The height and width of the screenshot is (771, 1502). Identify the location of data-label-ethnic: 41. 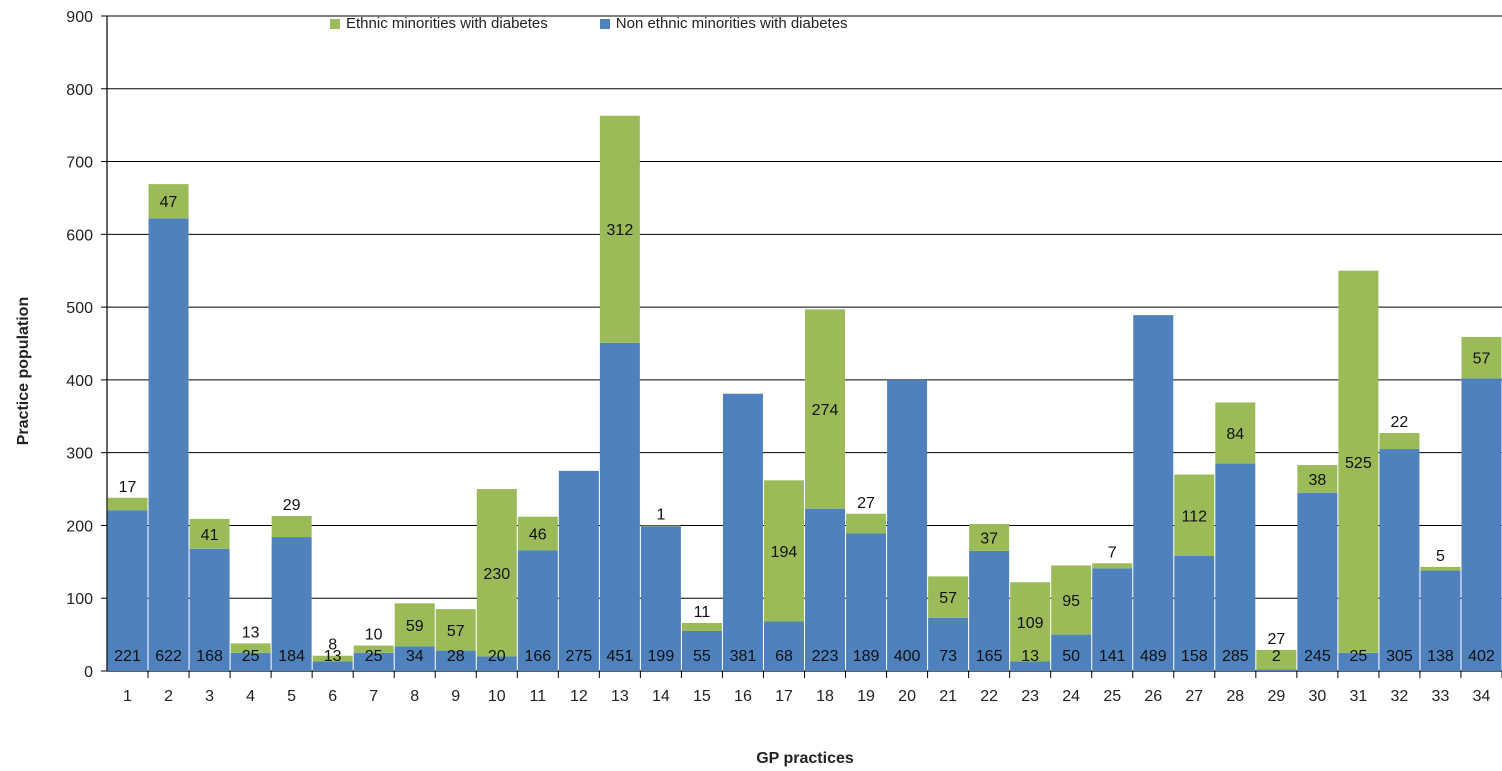
(210, 535).